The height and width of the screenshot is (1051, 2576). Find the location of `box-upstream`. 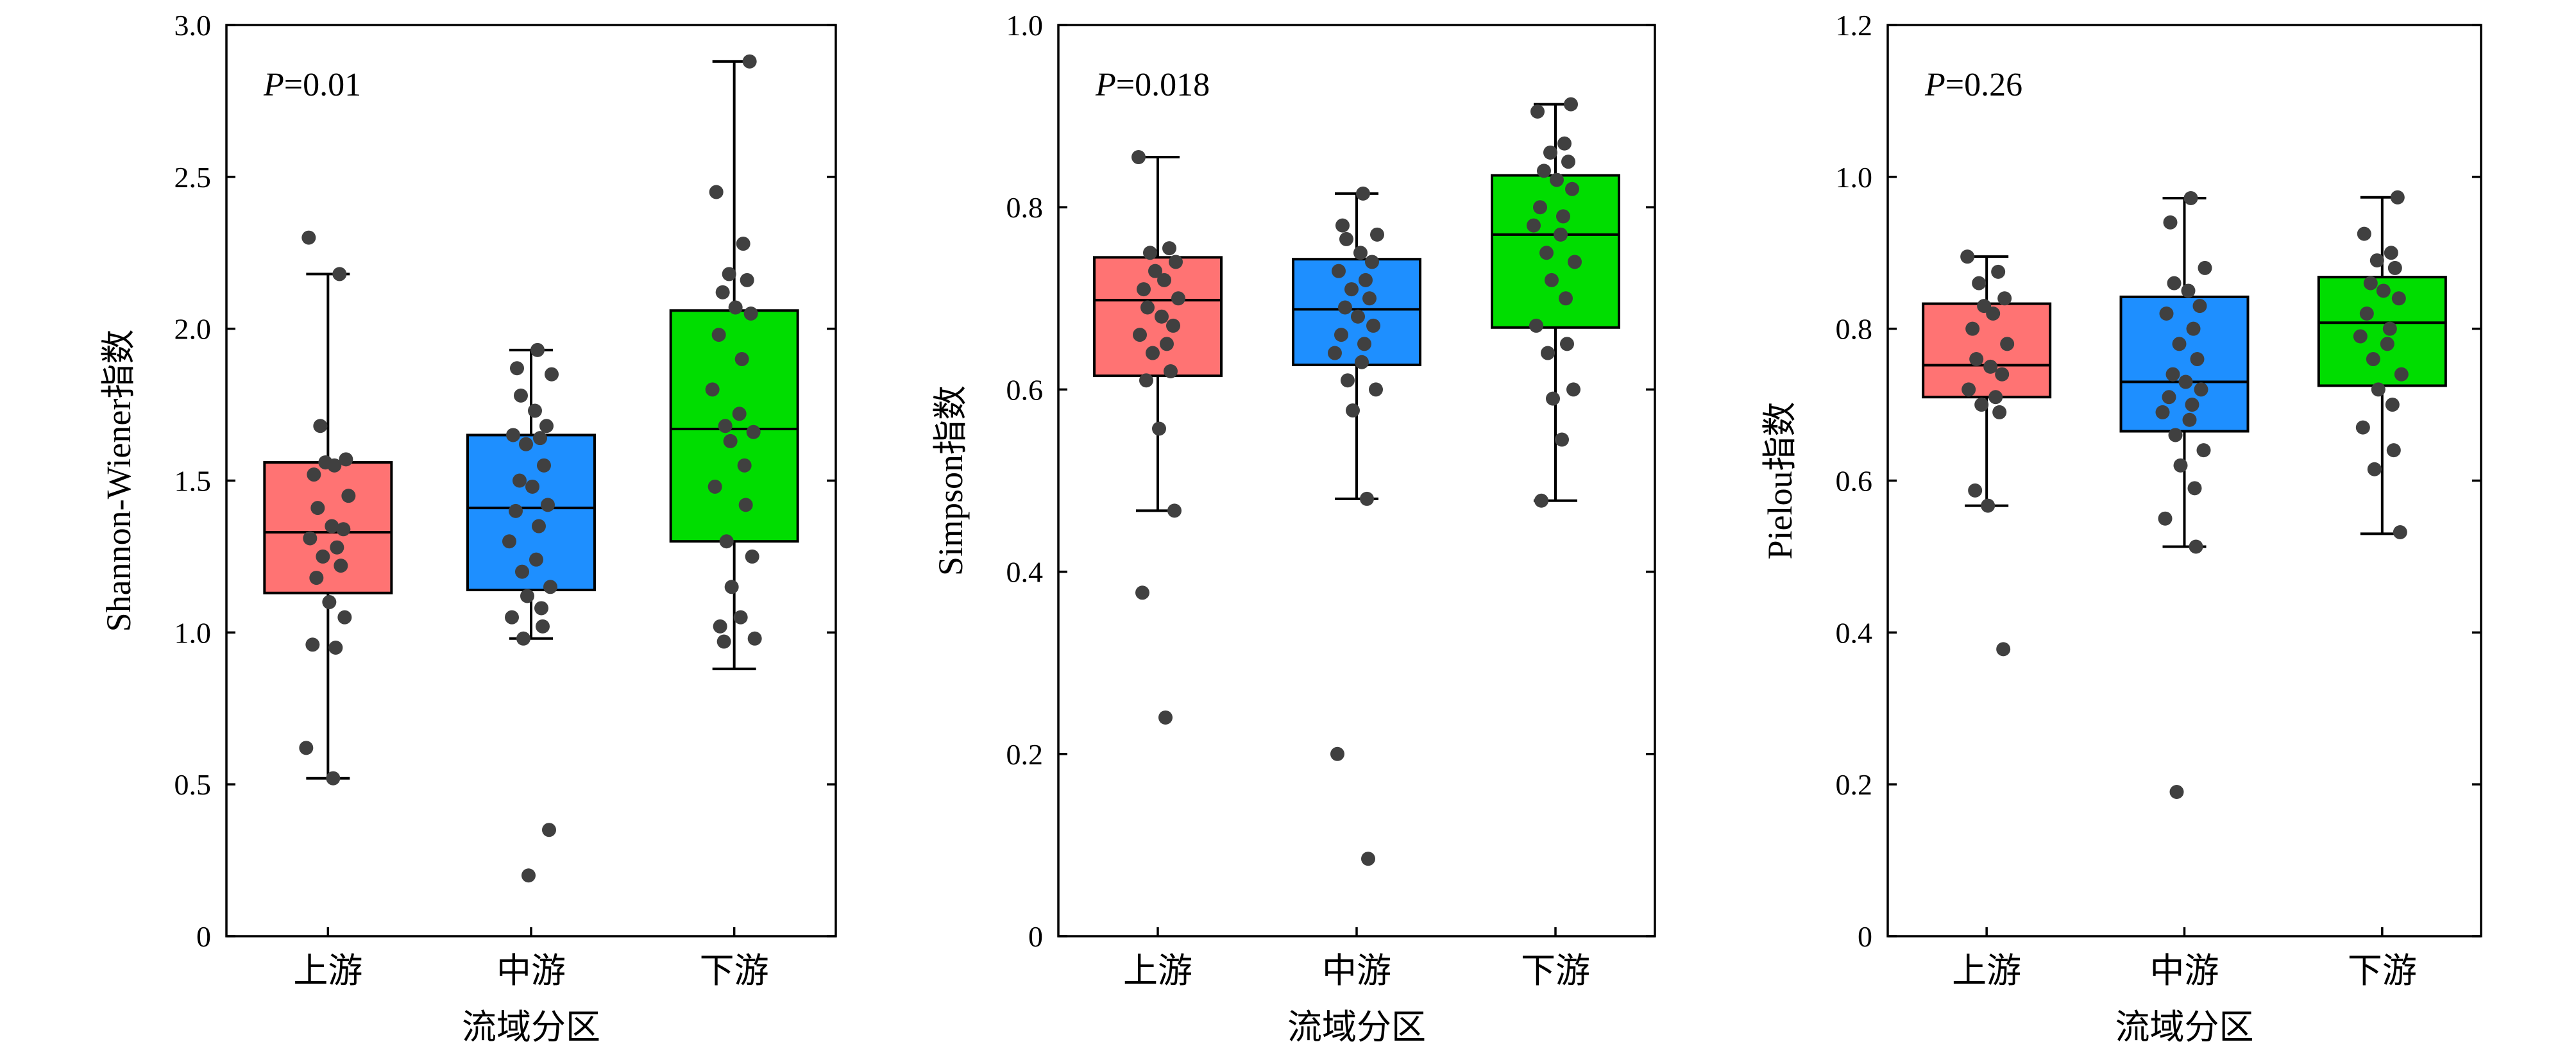

box-upstream is located at coordinates (1987, 381).